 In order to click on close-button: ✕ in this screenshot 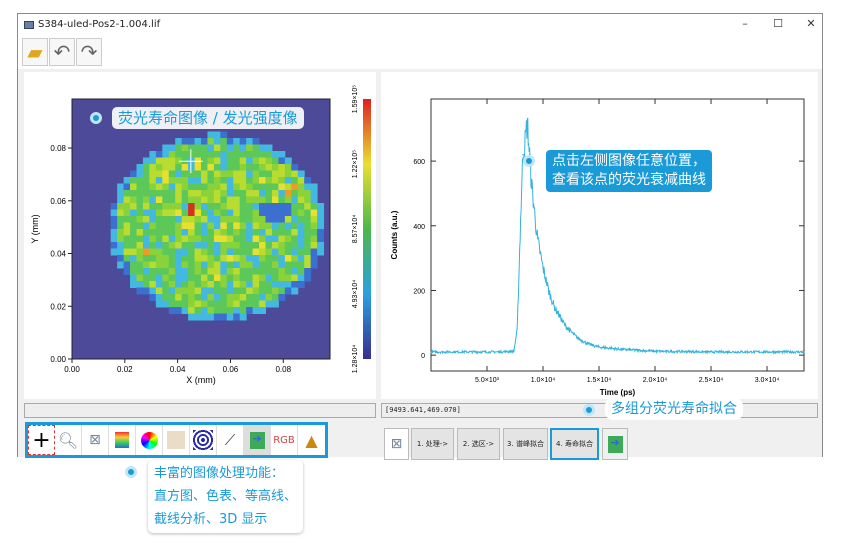, I will do `click(811, 23)`.